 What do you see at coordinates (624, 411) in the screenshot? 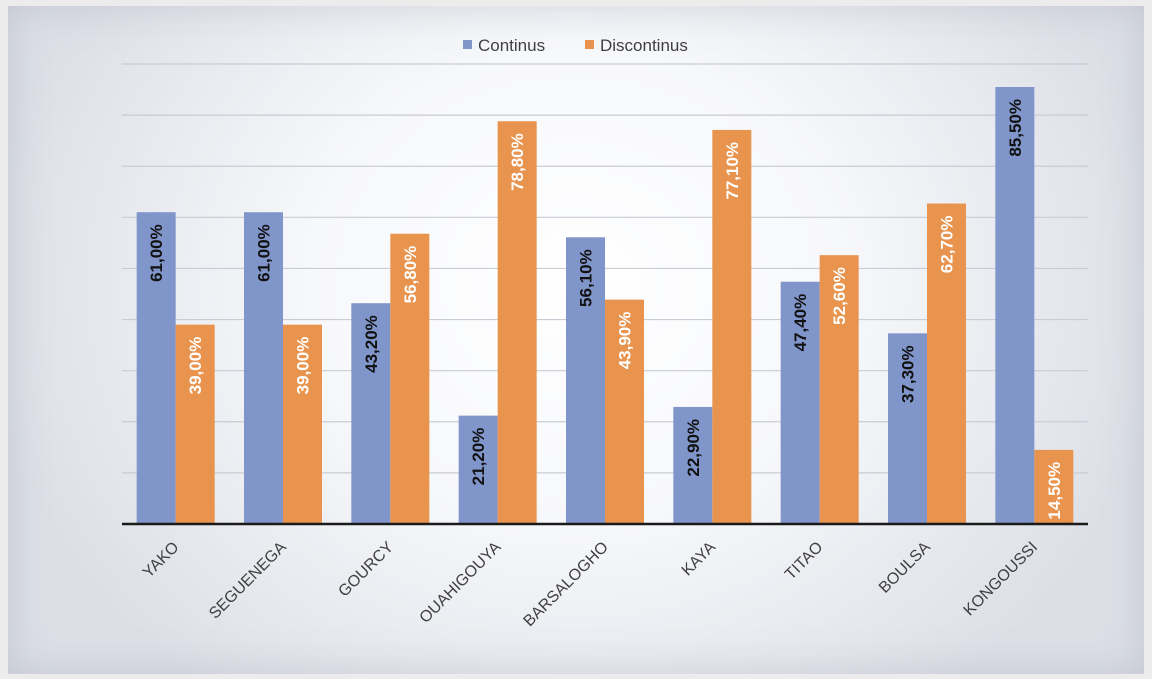
I see `bar-discontinus-barsalogho` at bounding box center [624, 411].